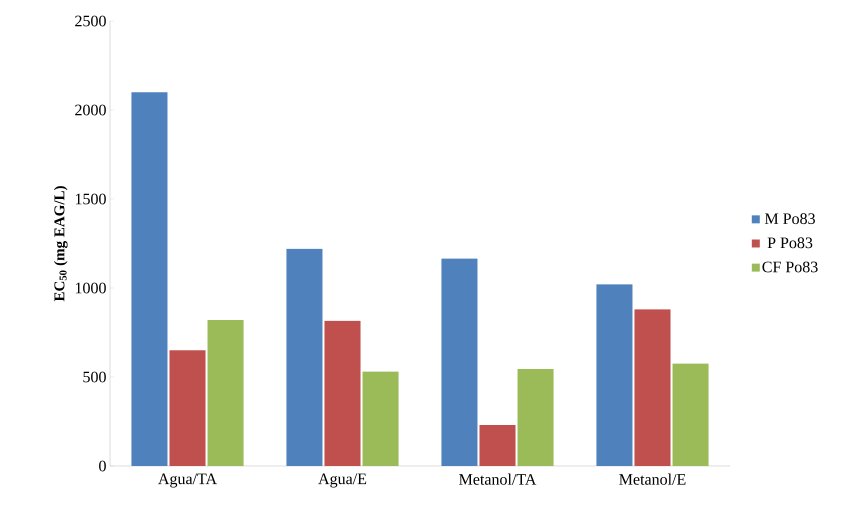  What do you see at coordinates (187, 481) in the screenshot?
I see `x-tick-label: Agua/TA` at bounding box center [187, 481].